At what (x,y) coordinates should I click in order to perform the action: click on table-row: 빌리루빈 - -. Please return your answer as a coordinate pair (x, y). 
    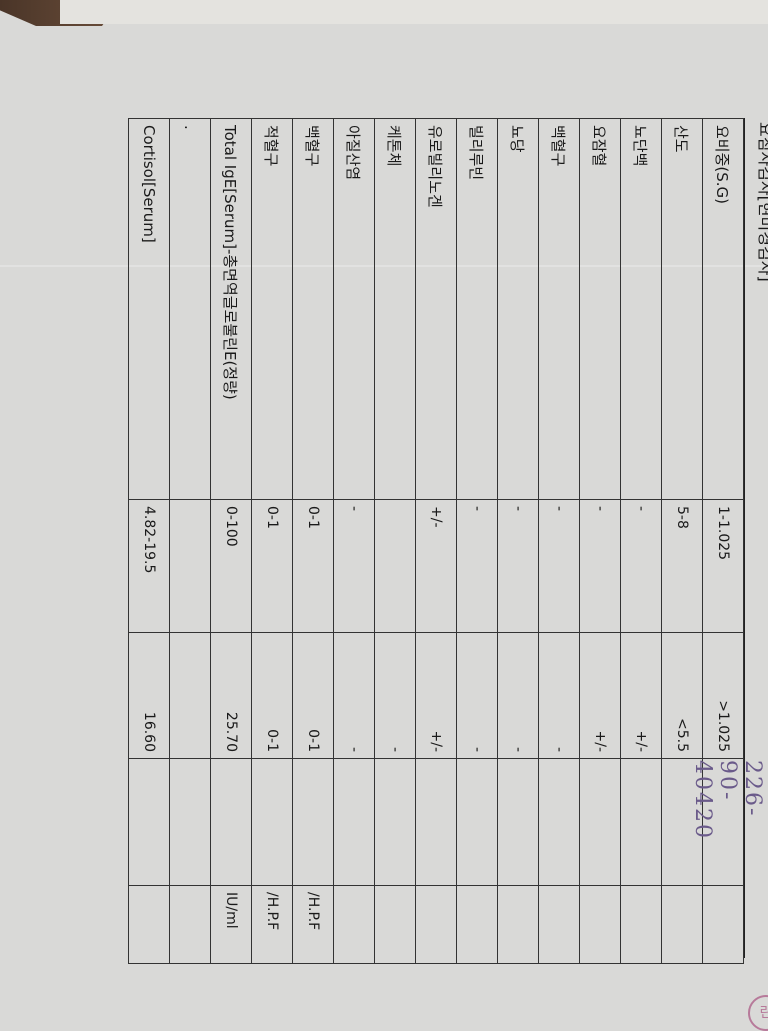
    Looking at the image, I should click on (477, 541).